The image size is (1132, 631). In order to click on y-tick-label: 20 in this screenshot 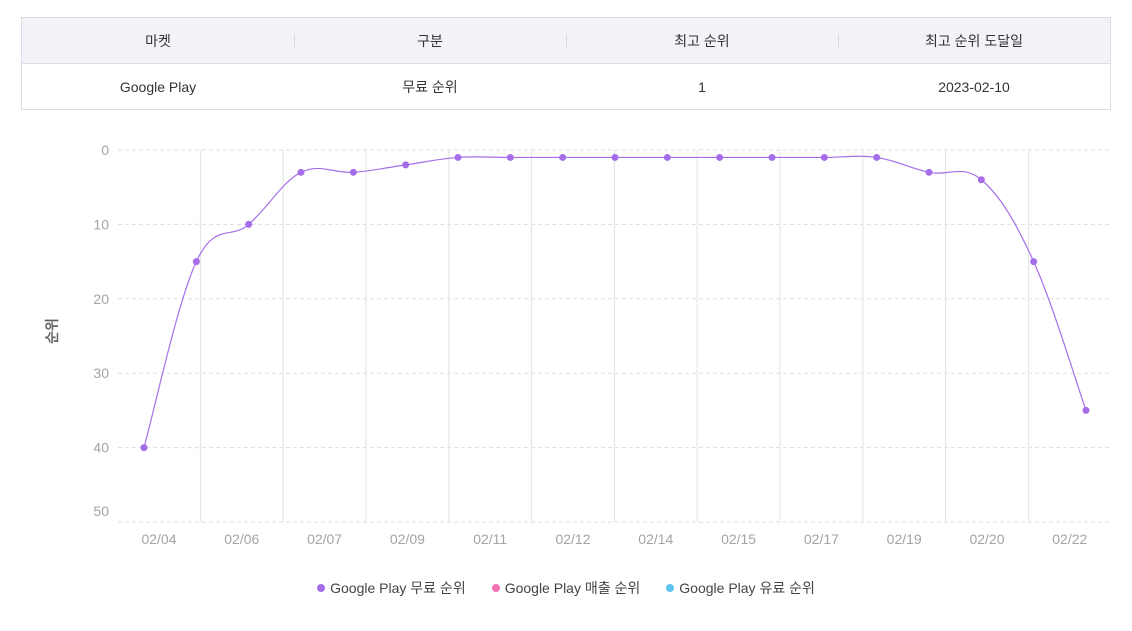, I will do `click(101, 299)`.